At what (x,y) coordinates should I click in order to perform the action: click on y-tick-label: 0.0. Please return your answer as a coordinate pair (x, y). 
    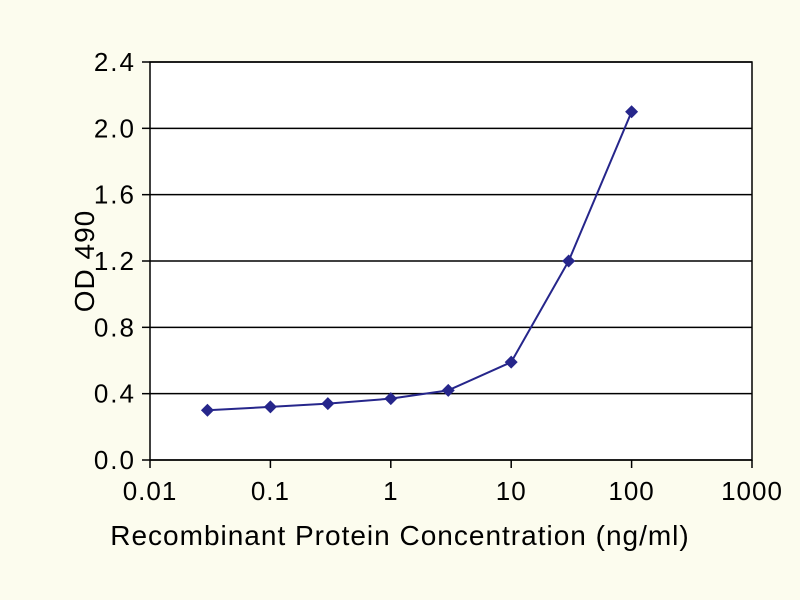
    Looking at the image, I should click on (115, 460).